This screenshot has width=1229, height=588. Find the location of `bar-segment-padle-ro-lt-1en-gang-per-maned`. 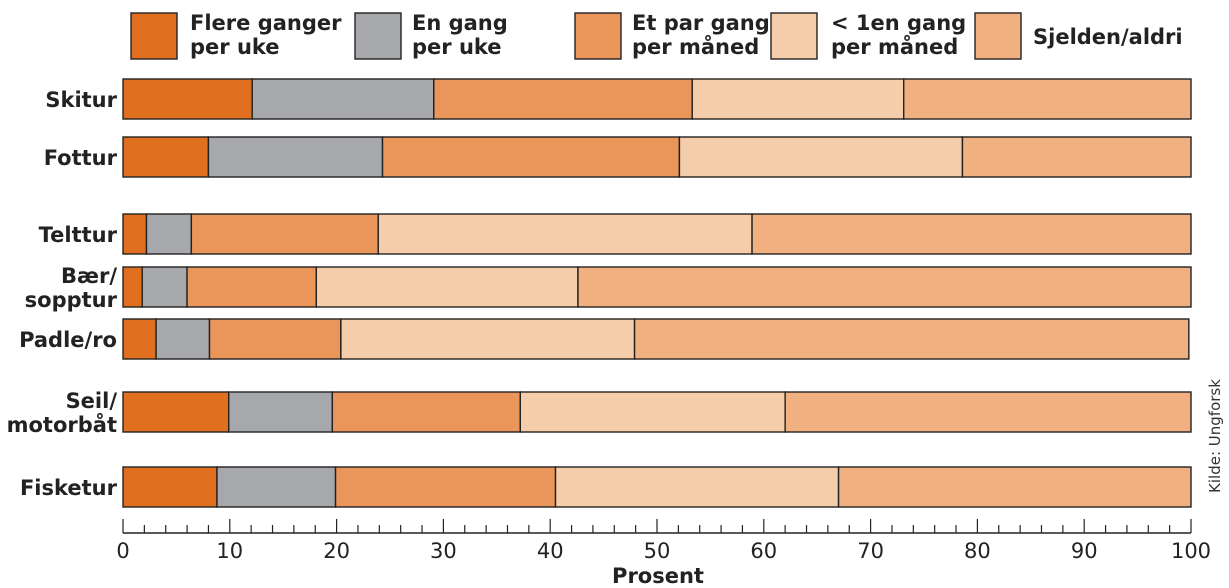

bar-segment-padle-ro-lt-1en-gang-per-maned is located at coordinates (488, 339).